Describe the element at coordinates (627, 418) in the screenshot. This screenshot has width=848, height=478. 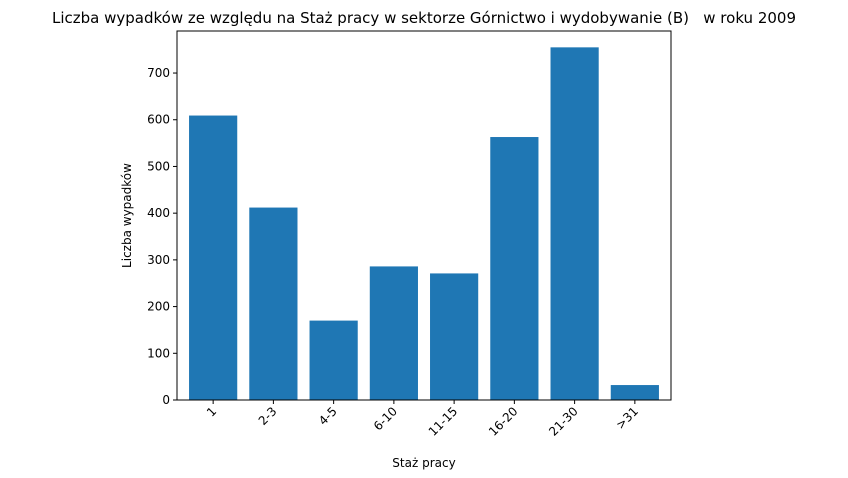
I see `x-tick-label: >31` at that location.